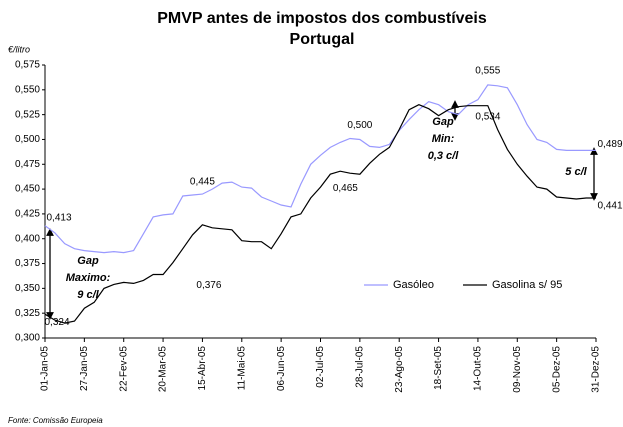  What do you see at coordinates (27, 263) in the screenshot?
I see `y-tick-label: 0,375` at bounding box center [27, 263].